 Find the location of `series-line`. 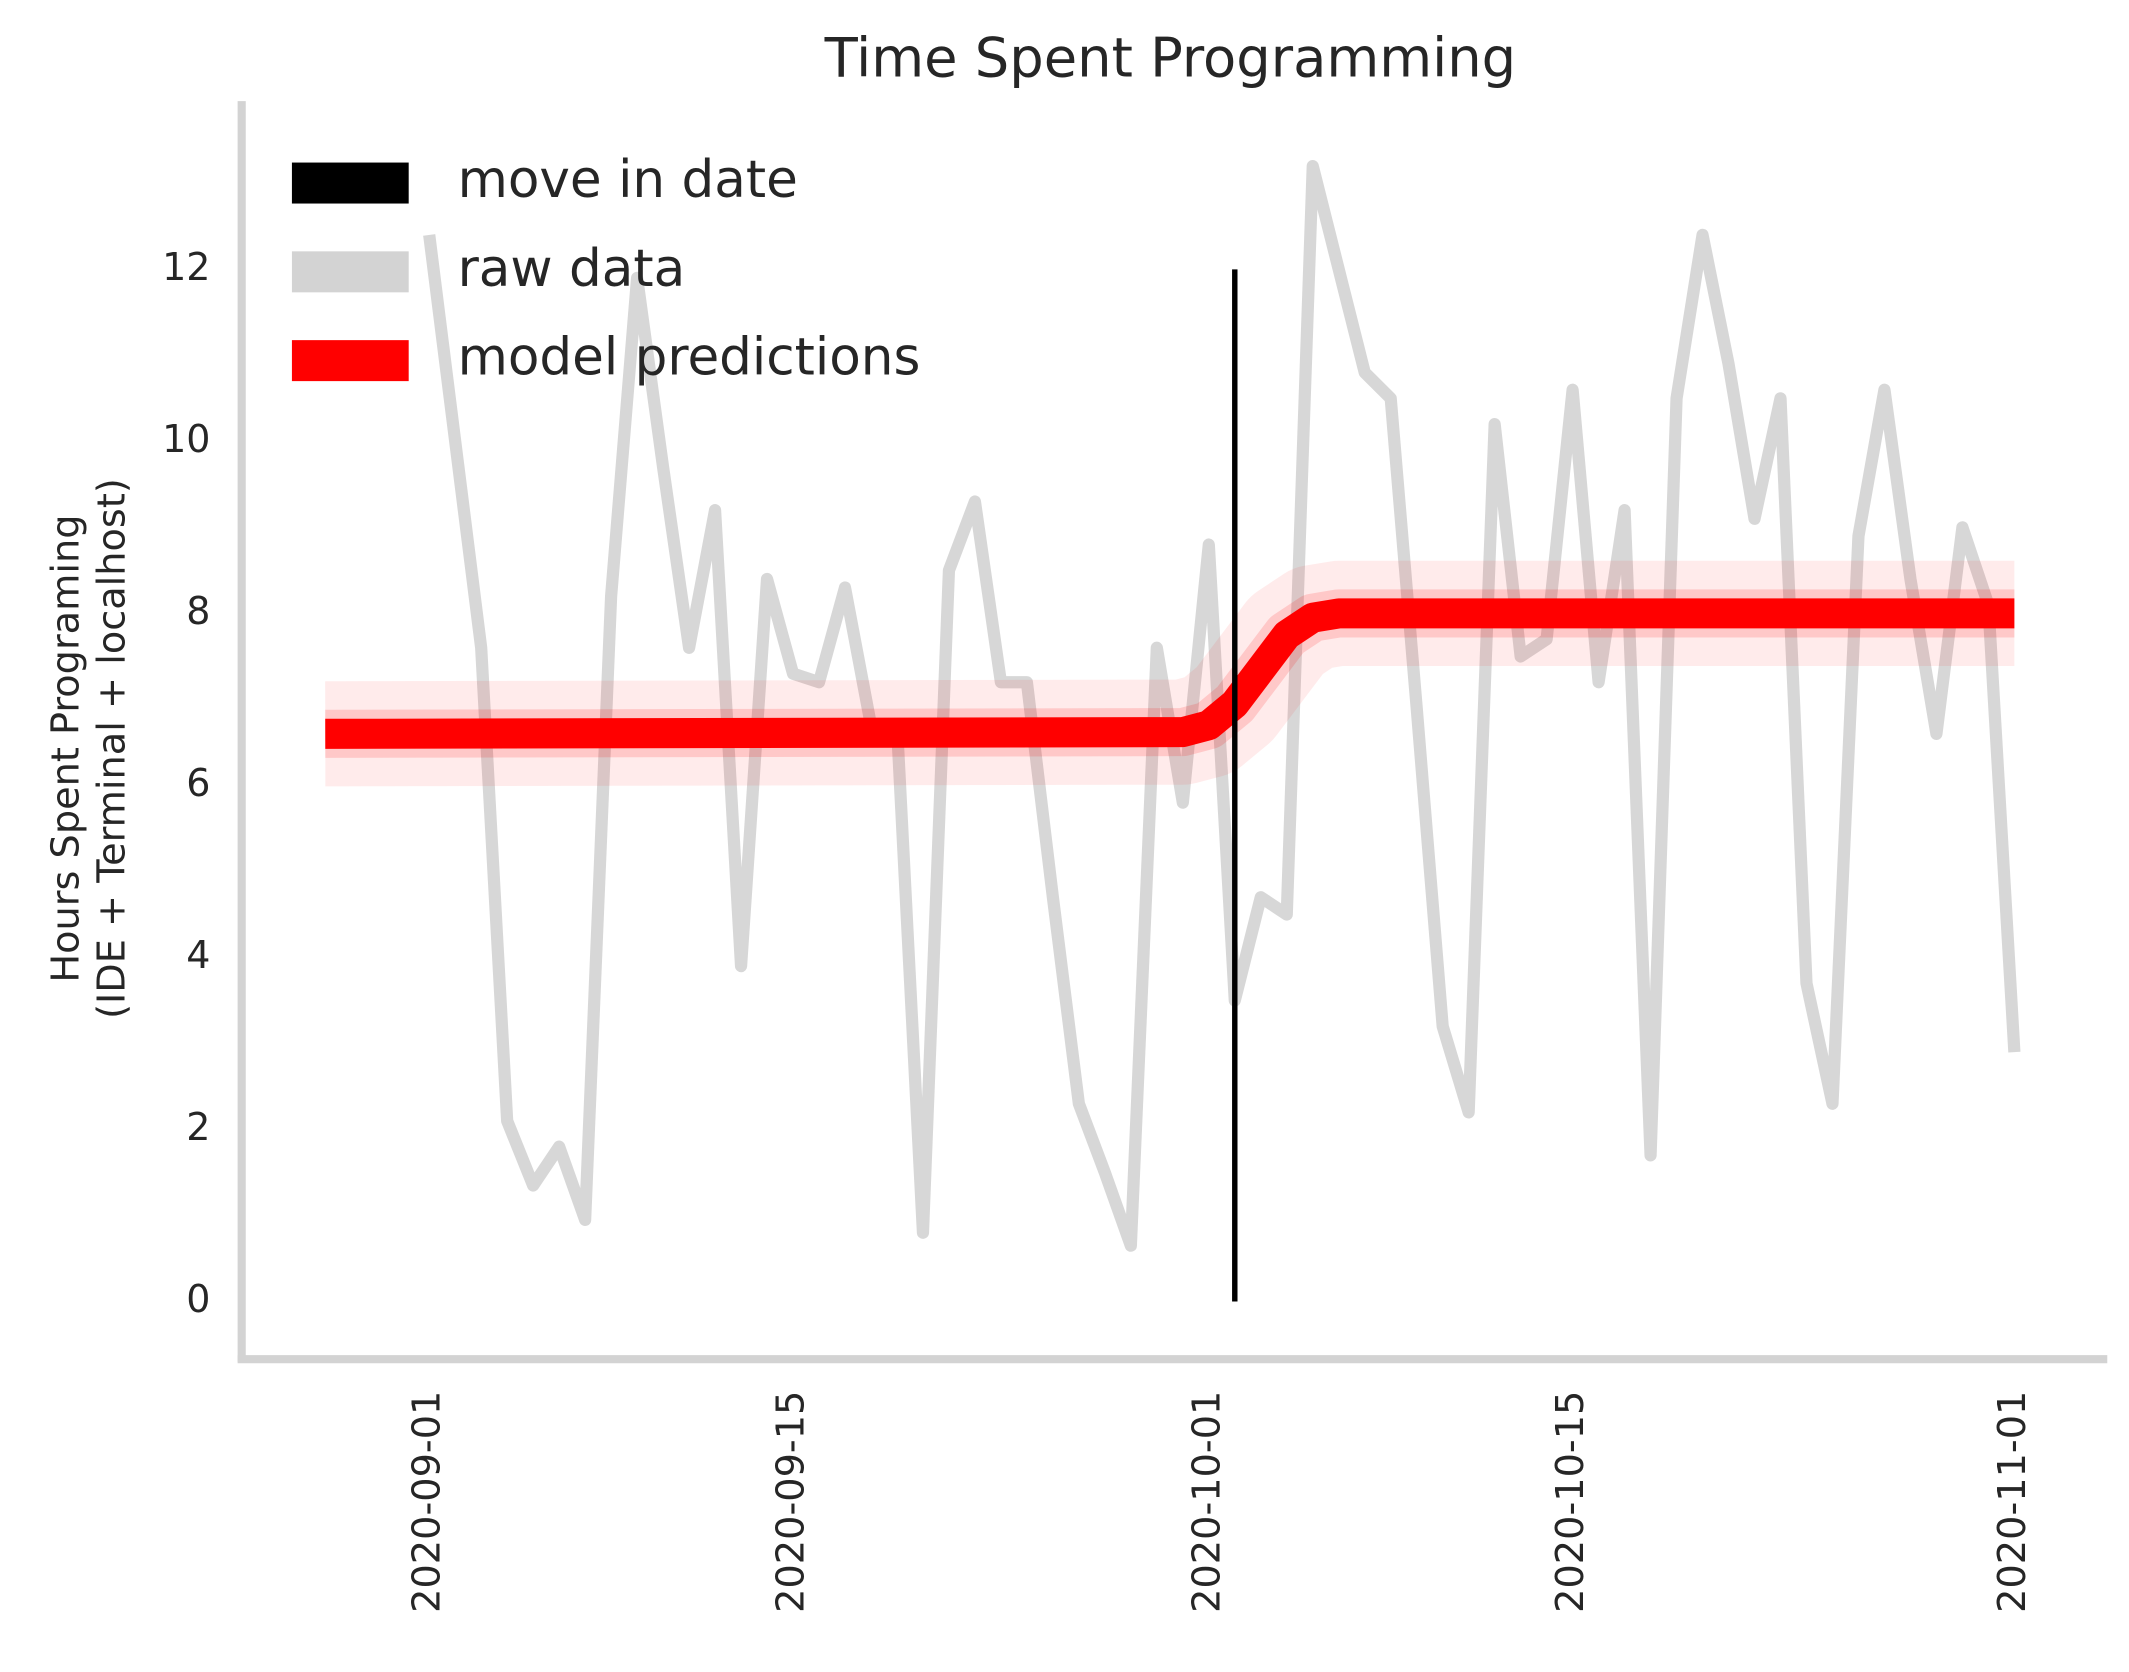

series-line is located at coordinates (1170, 673).